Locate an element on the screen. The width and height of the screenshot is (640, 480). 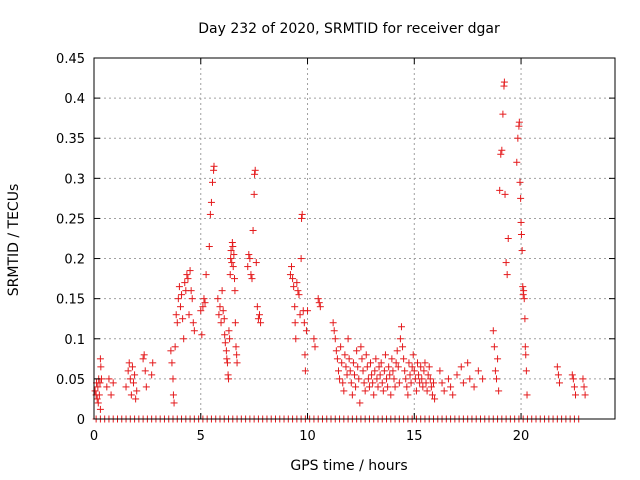
y-tick-label: 0.05 is located at coordinates (70, 380).